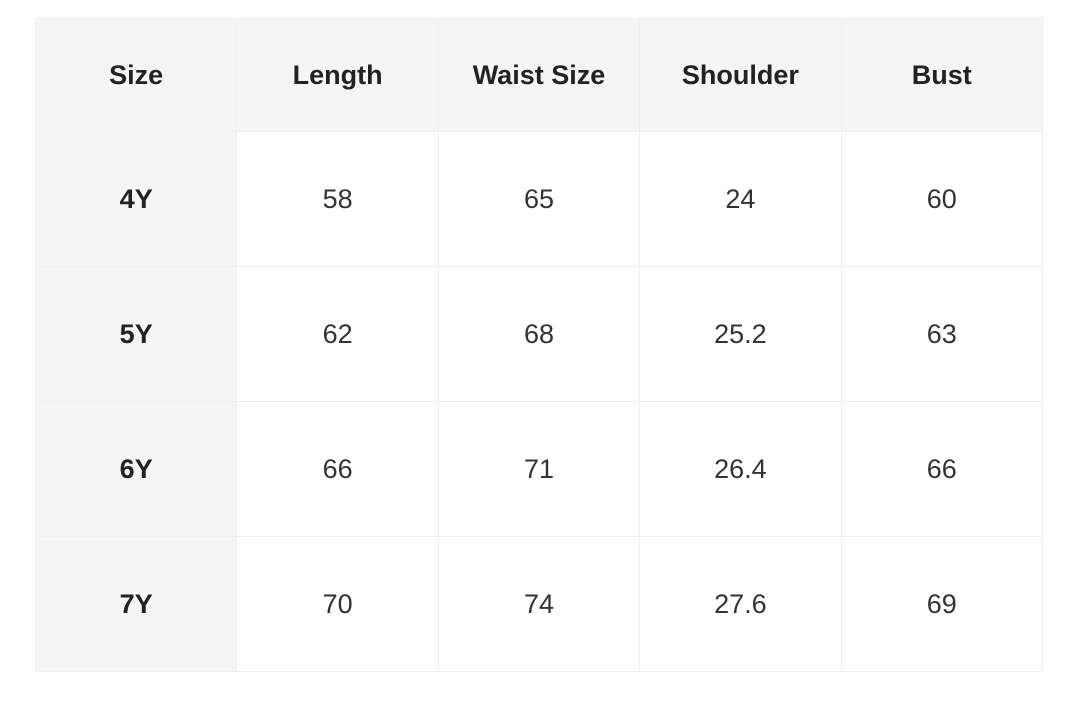 The width and height of the screenshot is (1080, 702). I want to click on value-cell: 27.6, so click(740, 604).